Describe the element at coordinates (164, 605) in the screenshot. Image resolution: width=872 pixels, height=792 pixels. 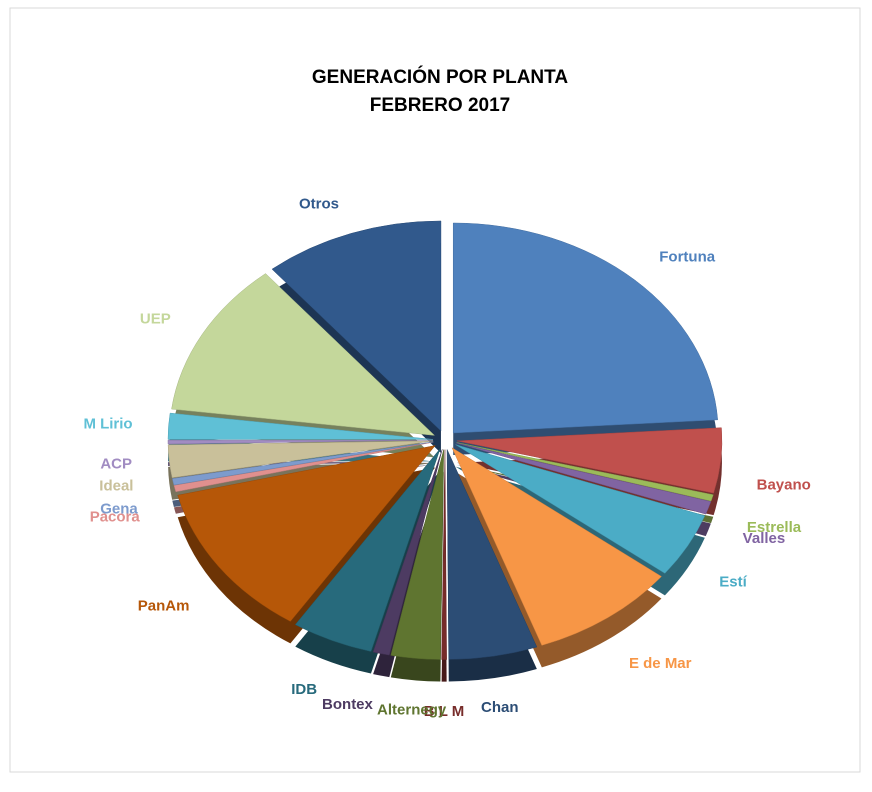
I see `slice-label: PanAm` at that location.